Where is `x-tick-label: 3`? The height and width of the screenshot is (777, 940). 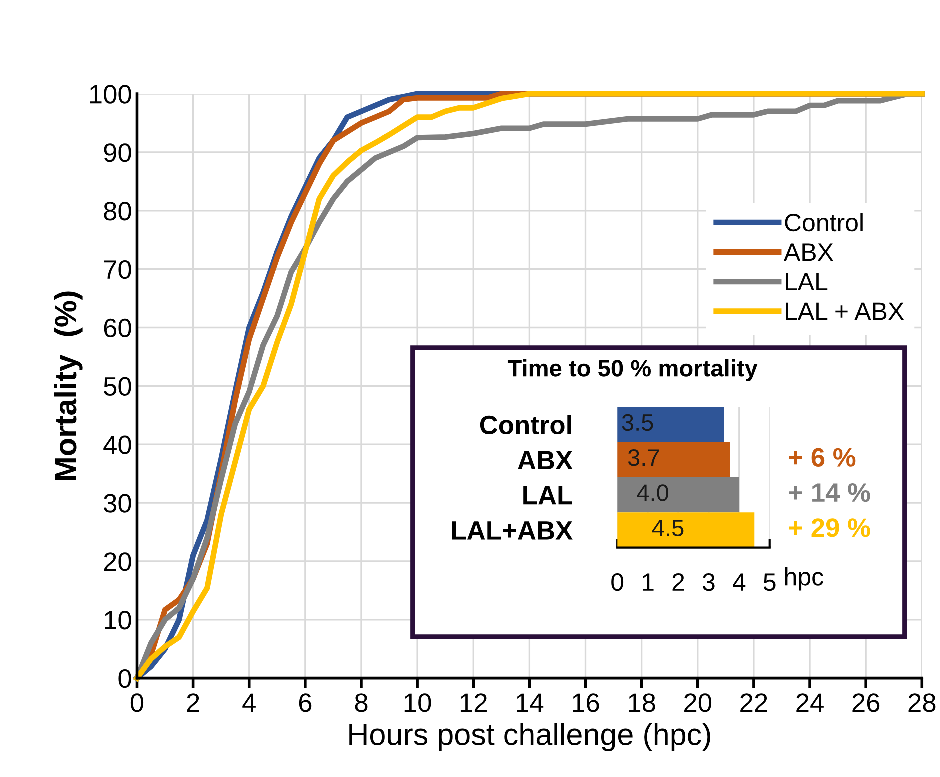 x-tick-label: 3 is located at coordinates (708, 582).